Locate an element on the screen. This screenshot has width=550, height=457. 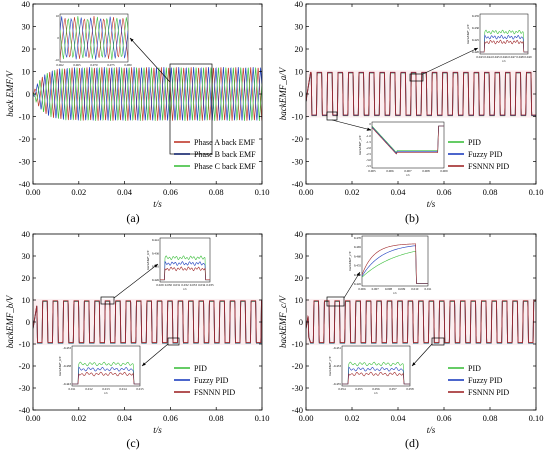
inset-y-tick: 9.435 is located at coordinates (476, 16).